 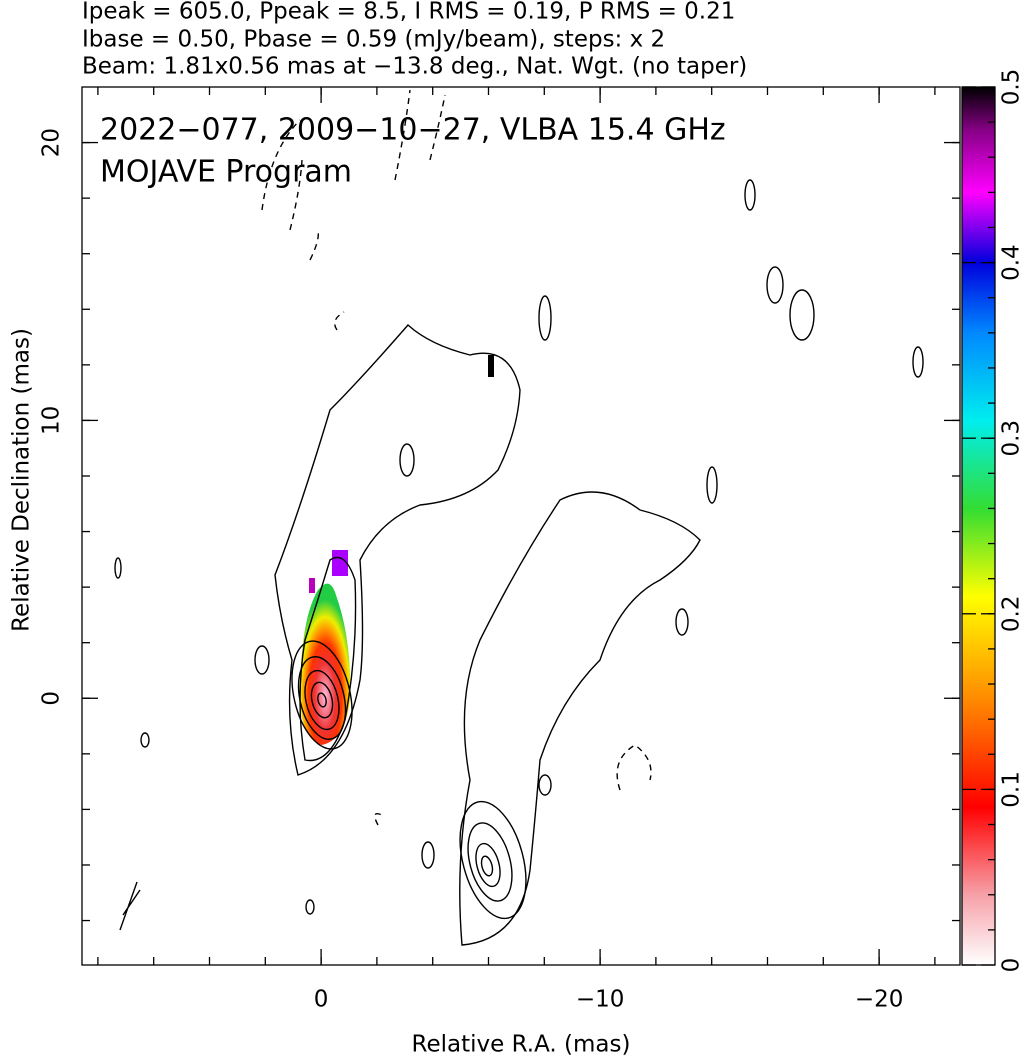 I want to click on x-tick-label: −20, so click(x=879, y=1000).